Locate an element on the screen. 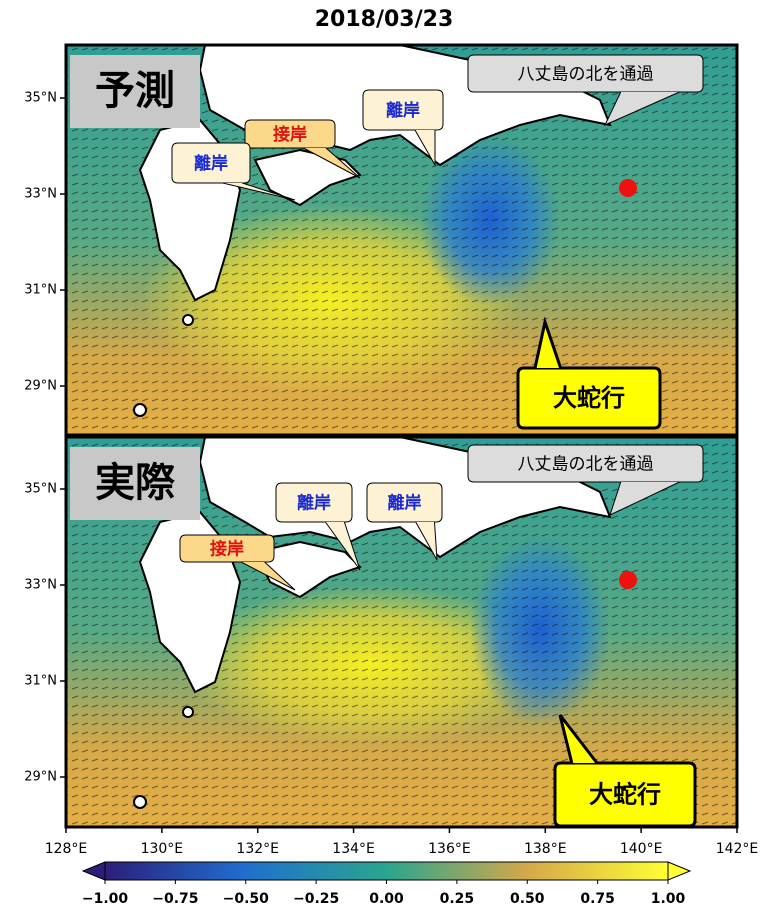 The image size is (769, 914). lon-tick-label: 140°E is located at coordinates (641, 849).